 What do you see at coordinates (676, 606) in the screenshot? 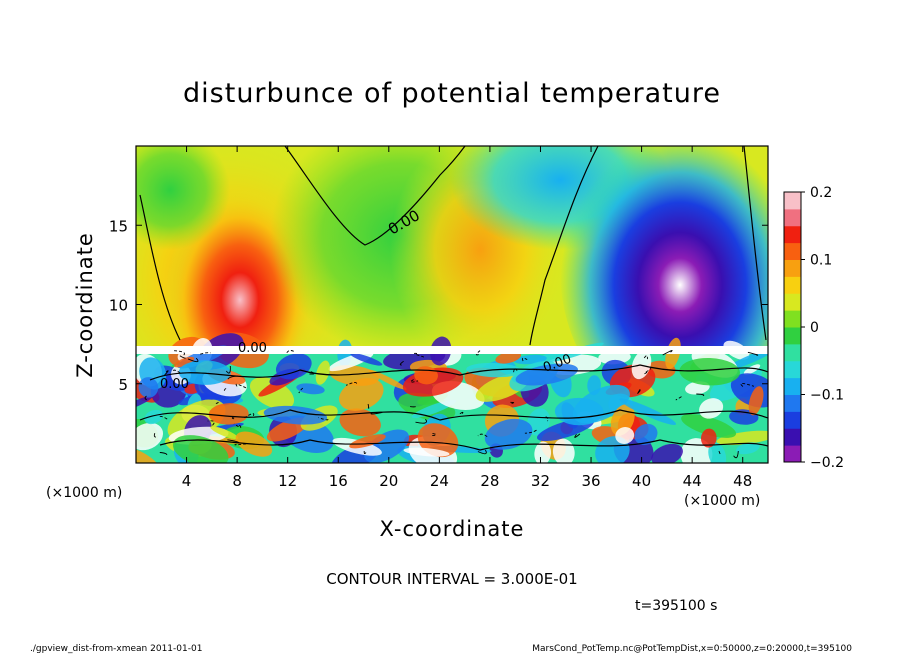
I see `time-label: t=395100 s` at bounding box center [676, 606].